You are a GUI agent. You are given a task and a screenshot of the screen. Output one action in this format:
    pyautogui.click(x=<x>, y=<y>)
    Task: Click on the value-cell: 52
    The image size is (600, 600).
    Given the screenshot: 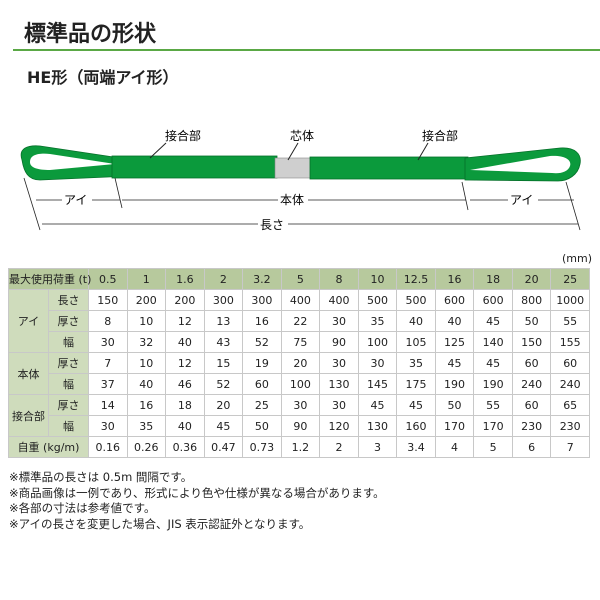 What is the action you would take?
    pyautogui.click(x=223, y=384)
    